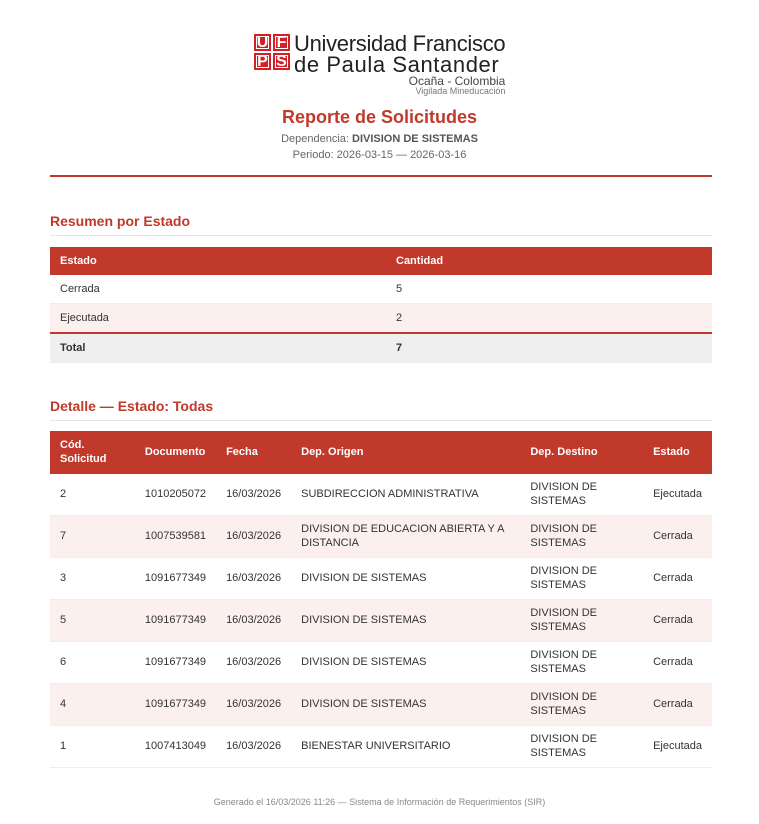  Describe the element at coordinates (92, 620) in the screenshot. I see `table-cell: 5` at that location.